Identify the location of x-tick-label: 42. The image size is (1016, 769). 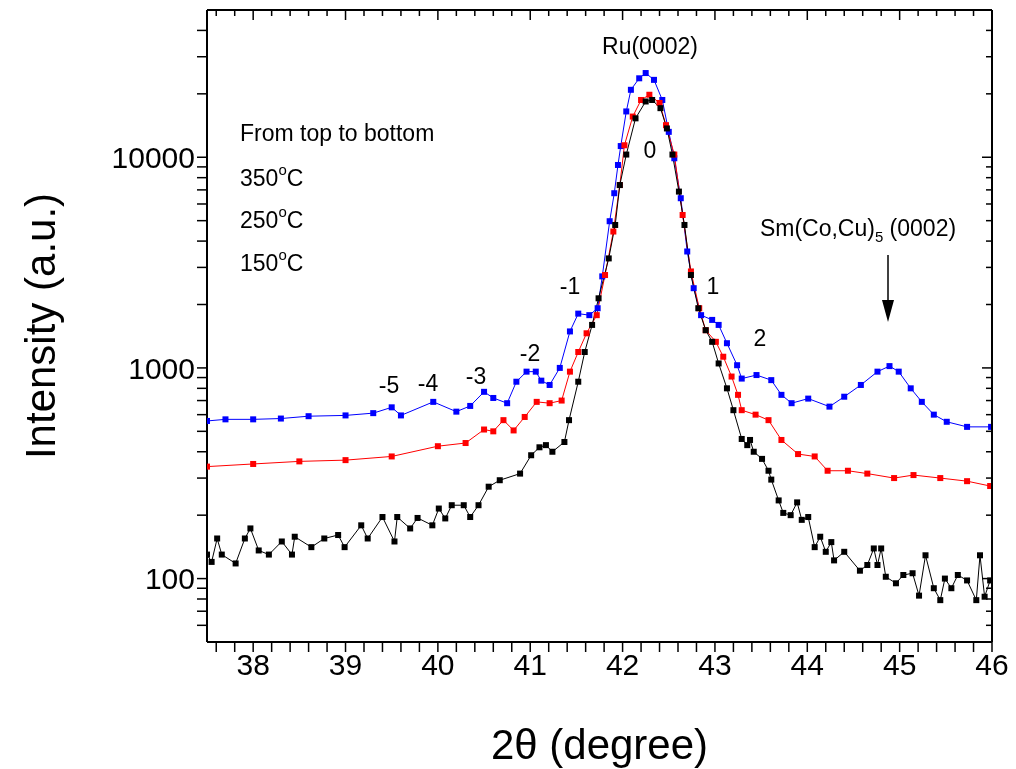
(622, 665).